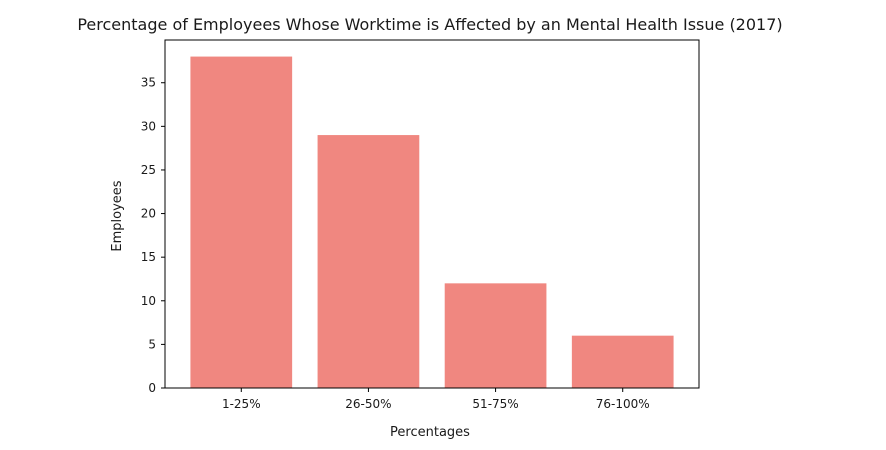 This screenshot has height=450, width=886. I want to click on y-tick-label: 20, so click(148, 214).